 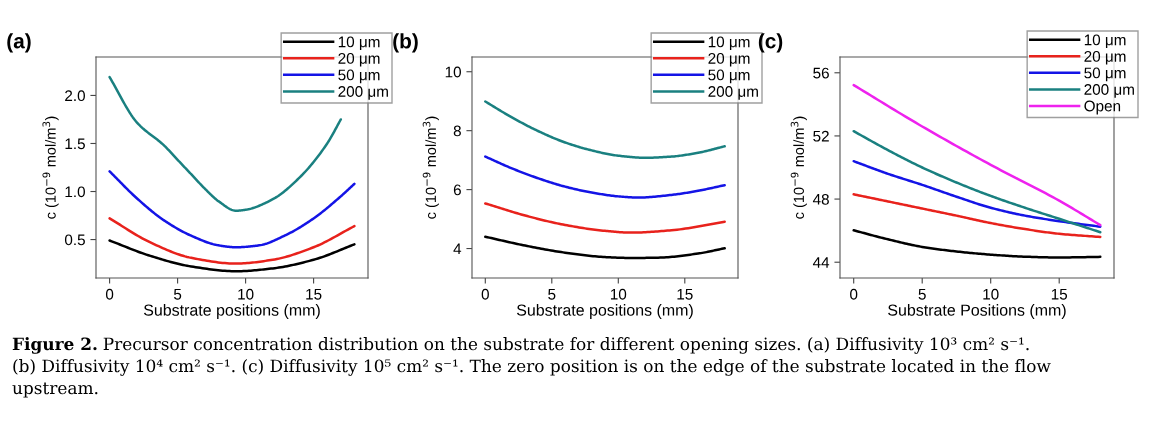 I want to click on text: Precursor concentration distribution on the substrate for different opening sizes. (a) Diffusivity 10³ cm² s⁻¹., so click(x=566, y=345).